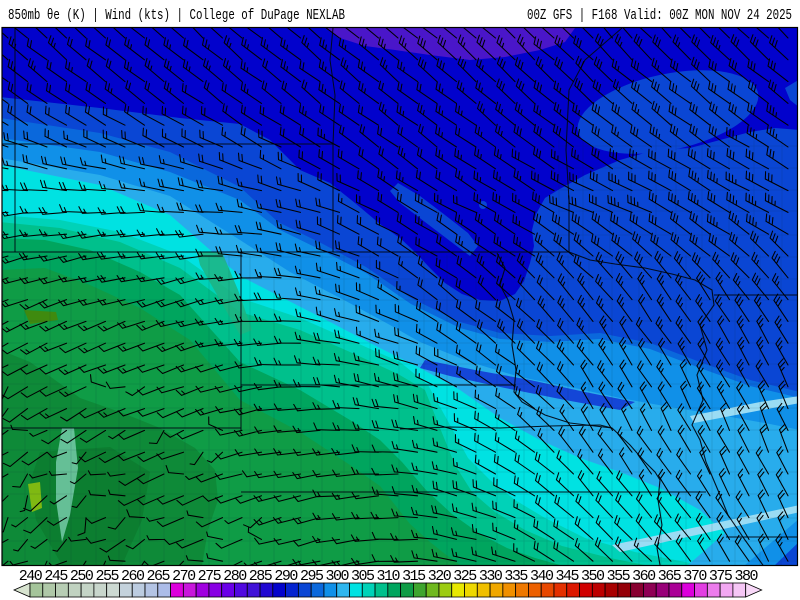 The image size is (800, 600). I want to click on svg-text: 295, so click(312, 576).